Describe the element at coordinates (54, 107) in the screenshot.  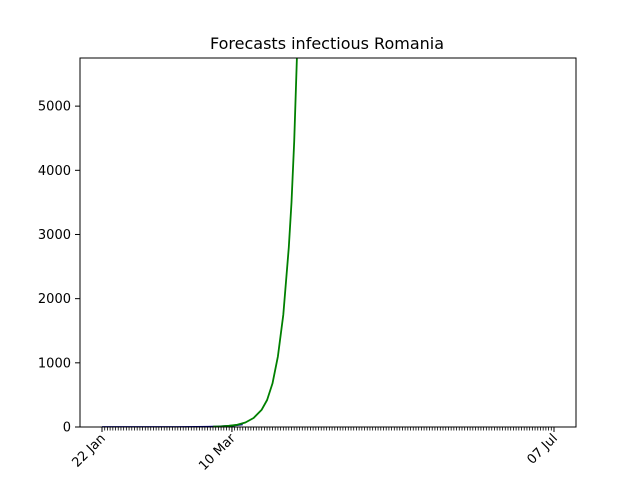
I see `y-tick-label: 5000` at that location.